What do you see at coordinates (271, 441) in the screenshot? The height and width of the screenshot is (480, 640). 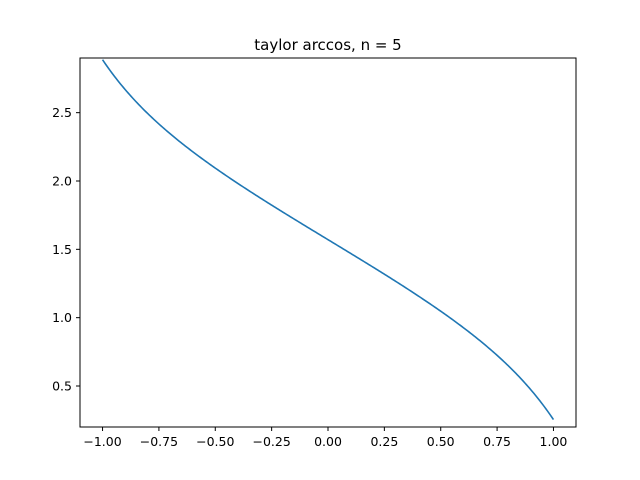 I see `x-tick-label: −0.25` at bounding box center [271, 441].